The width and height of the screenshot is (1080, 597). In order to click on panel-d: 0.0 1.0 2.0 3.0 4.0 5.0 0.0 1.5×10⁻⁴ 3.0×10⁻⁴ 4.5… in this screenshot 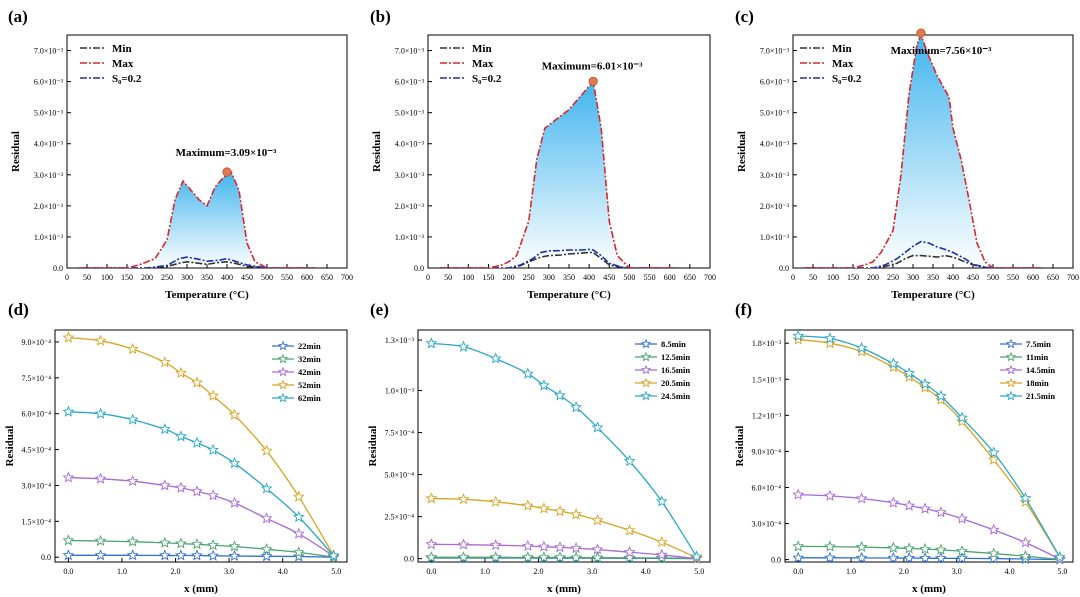, I will do `click(176, 462)`.